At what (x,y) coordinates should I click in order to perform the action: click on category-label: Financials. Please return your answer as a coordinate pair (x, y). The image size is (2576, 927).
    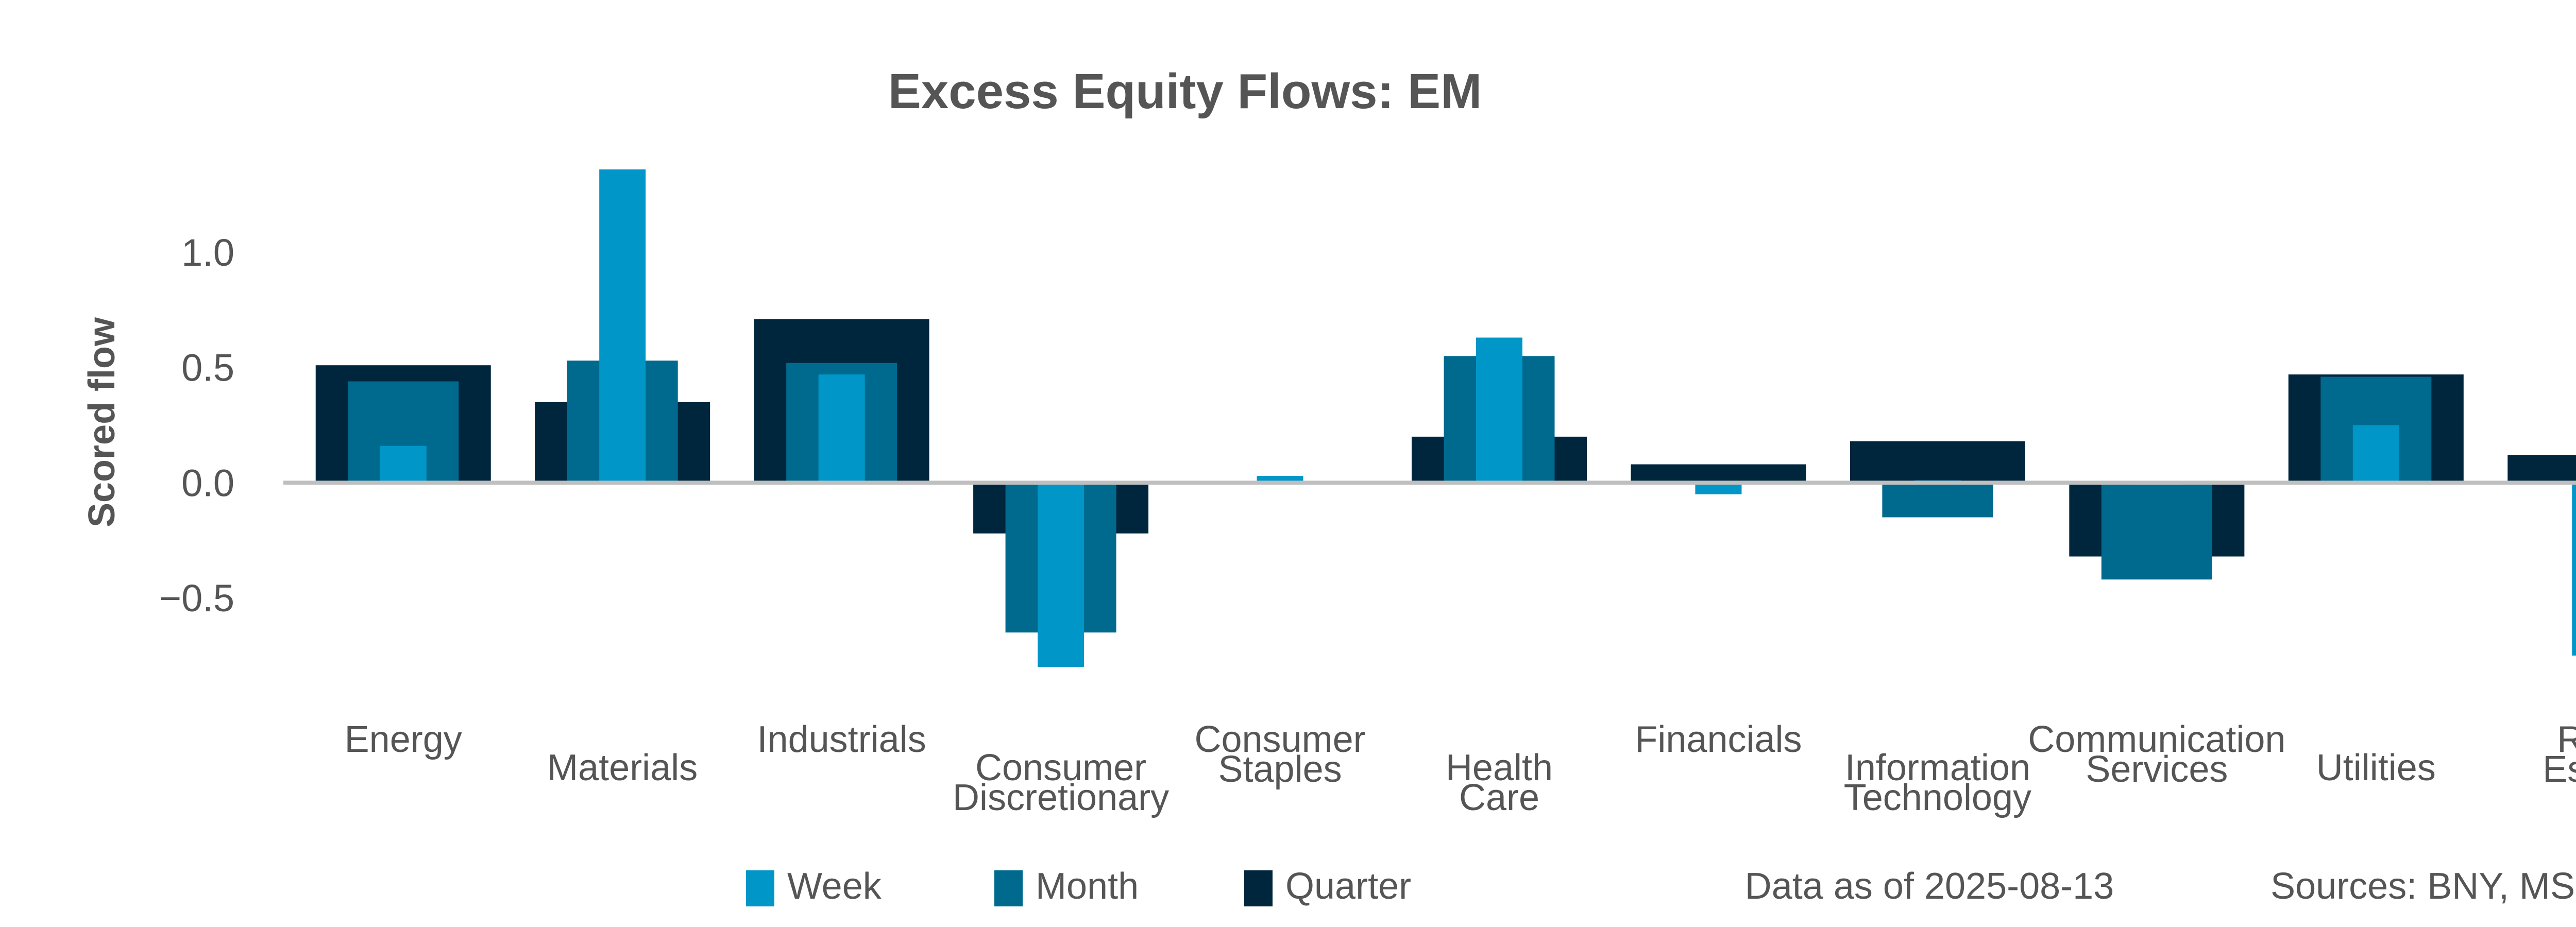
    Looking at the image, I should click on (1718, 739).